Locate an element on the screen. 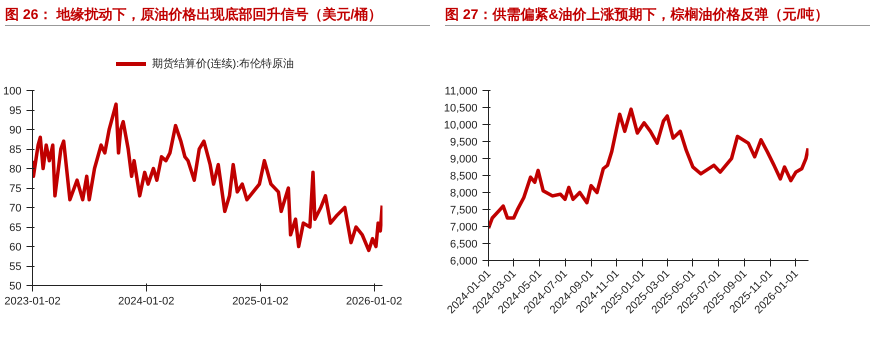  y-tick-label: 60 is located at coordinates (15, 248).